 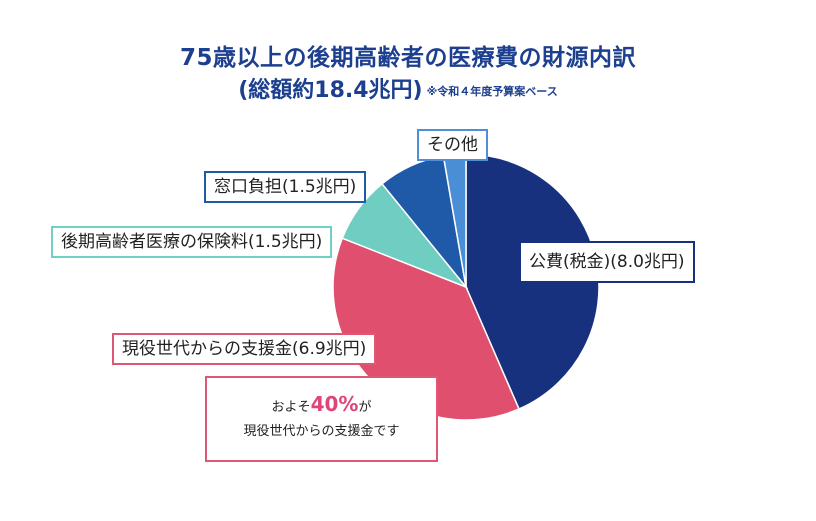 What do you see at coordinates (291, 407) in the screenshot?
I see `callout-prefix: およそ` at bounding box center [291, 407].